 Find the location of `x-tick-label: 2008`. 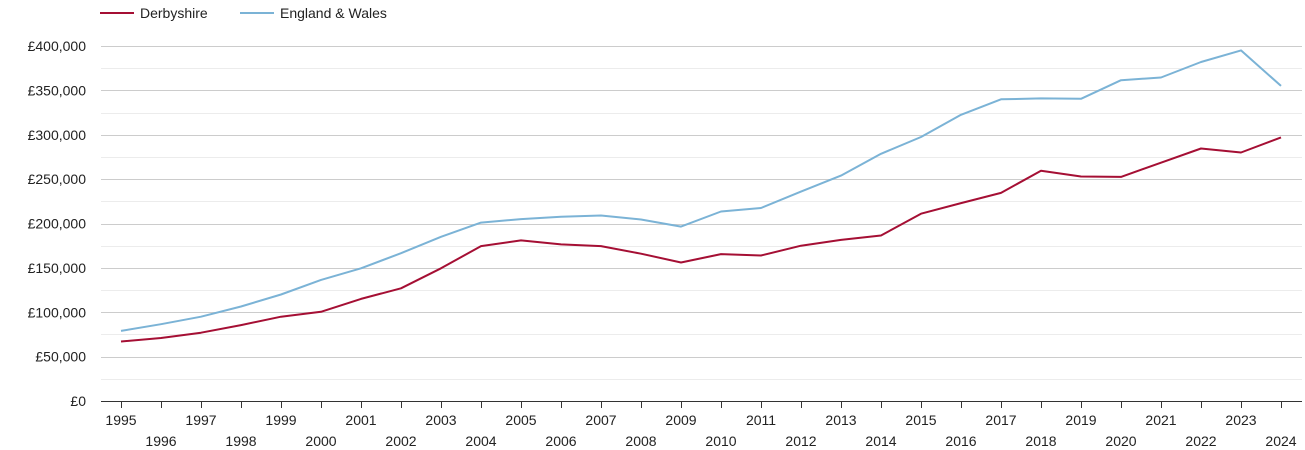

x-tick-label: 2008 is located at coordinates (640, 441).